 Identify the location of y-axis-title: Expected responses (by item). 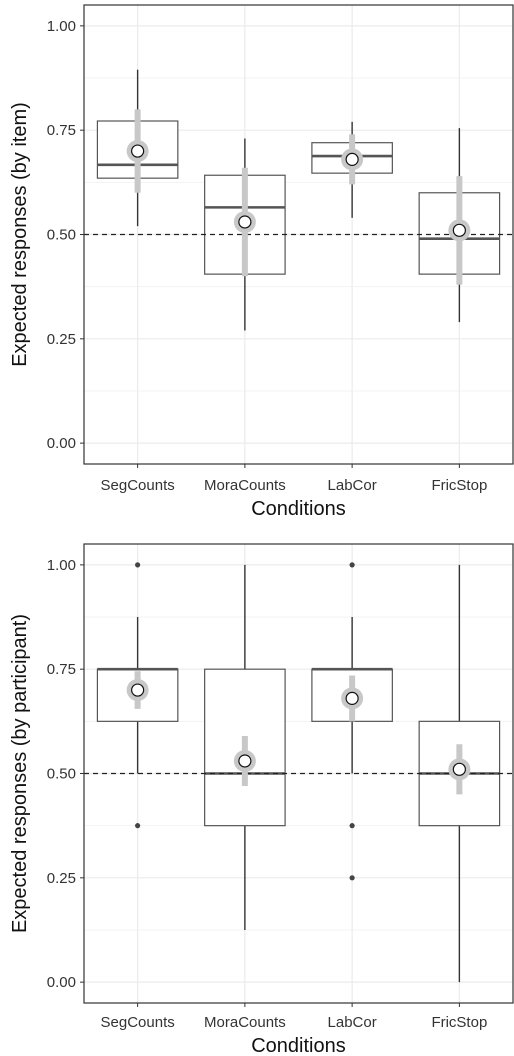
(20, 234).